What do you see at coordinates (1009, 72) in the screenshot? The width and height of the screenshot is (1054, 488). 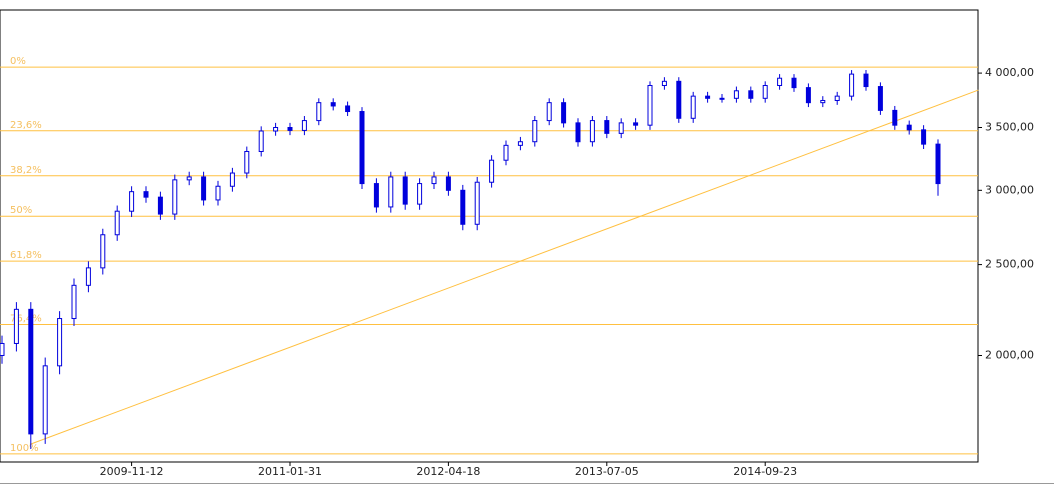 I see `y-tick-label: 4 000,00` at bounding box center [1009, 72].